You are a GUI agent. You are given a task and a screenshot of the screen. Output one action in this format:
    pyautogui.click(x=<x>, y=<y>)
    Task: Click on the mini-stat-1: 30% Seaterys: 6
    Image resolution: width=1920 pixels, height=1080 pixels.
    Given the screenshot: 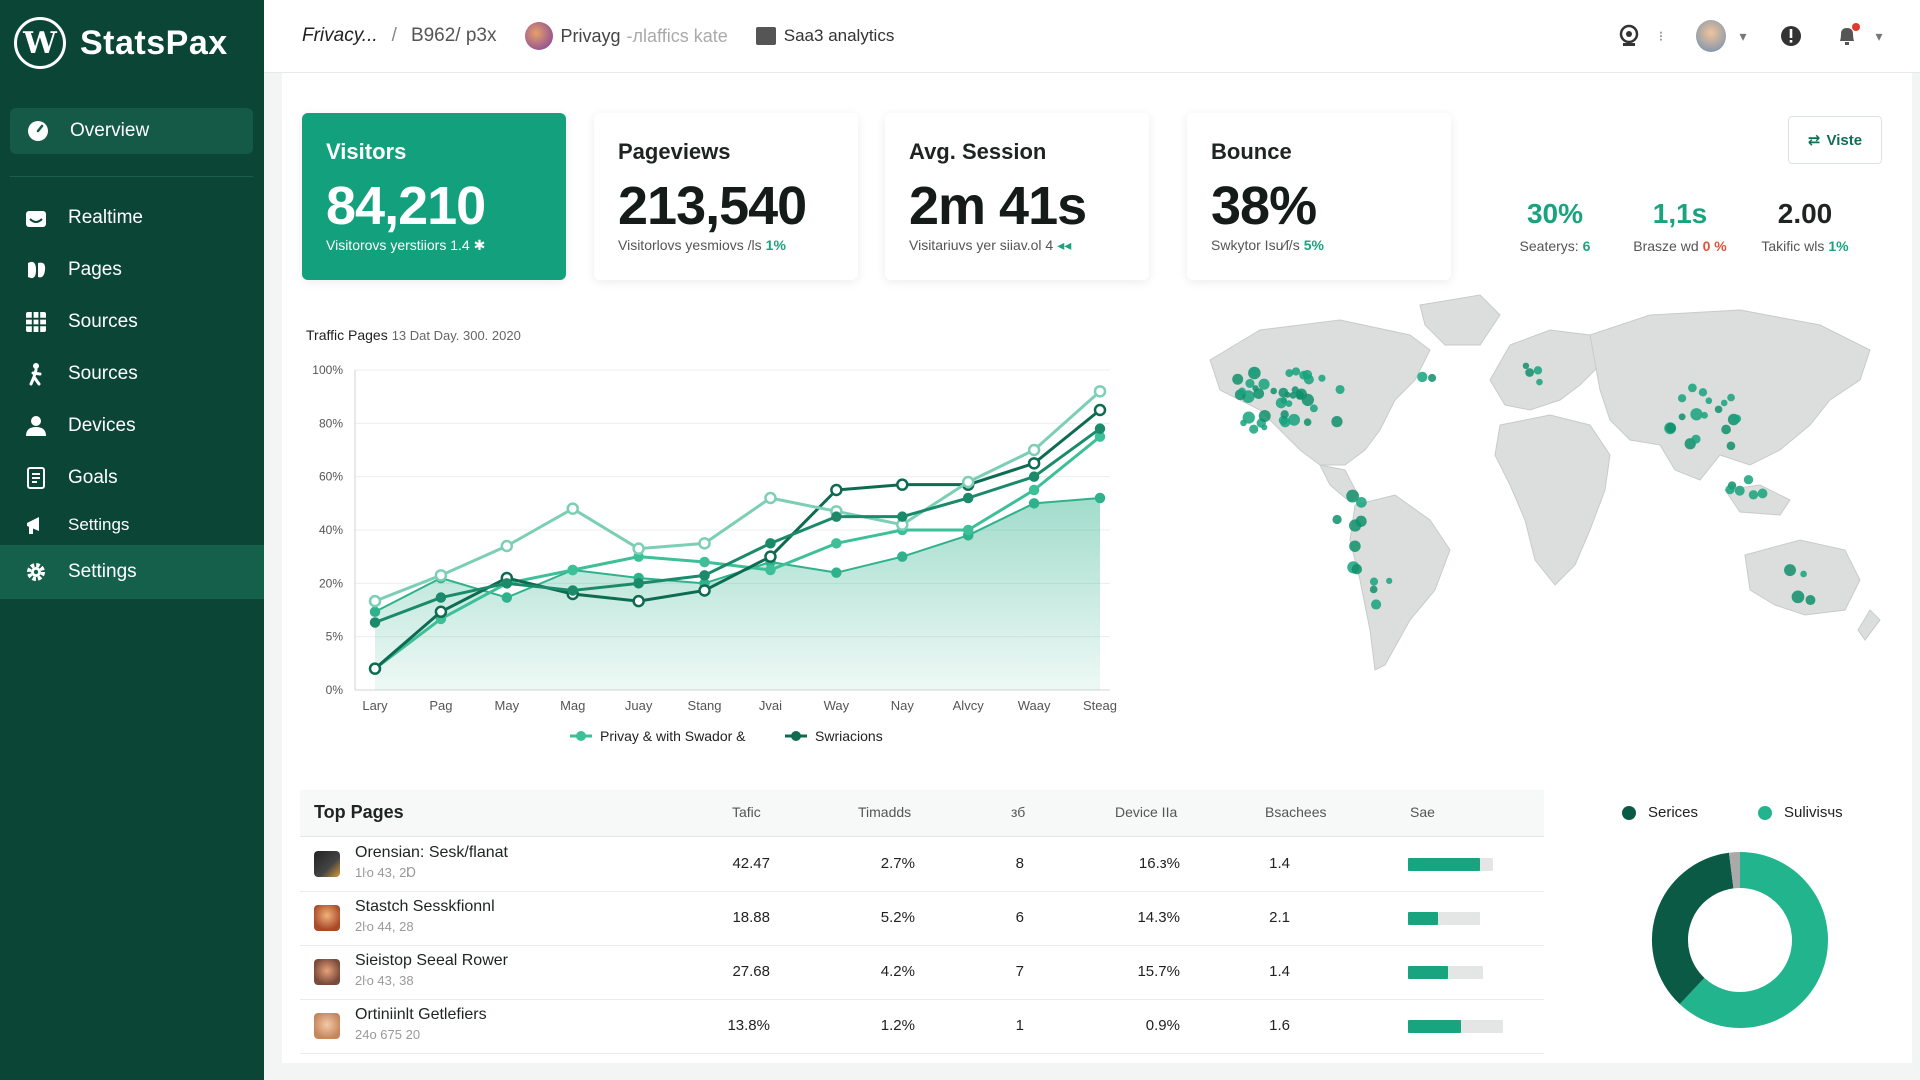 What is the action you would take?
    pyautogui.click(x=1555, y=226)
    